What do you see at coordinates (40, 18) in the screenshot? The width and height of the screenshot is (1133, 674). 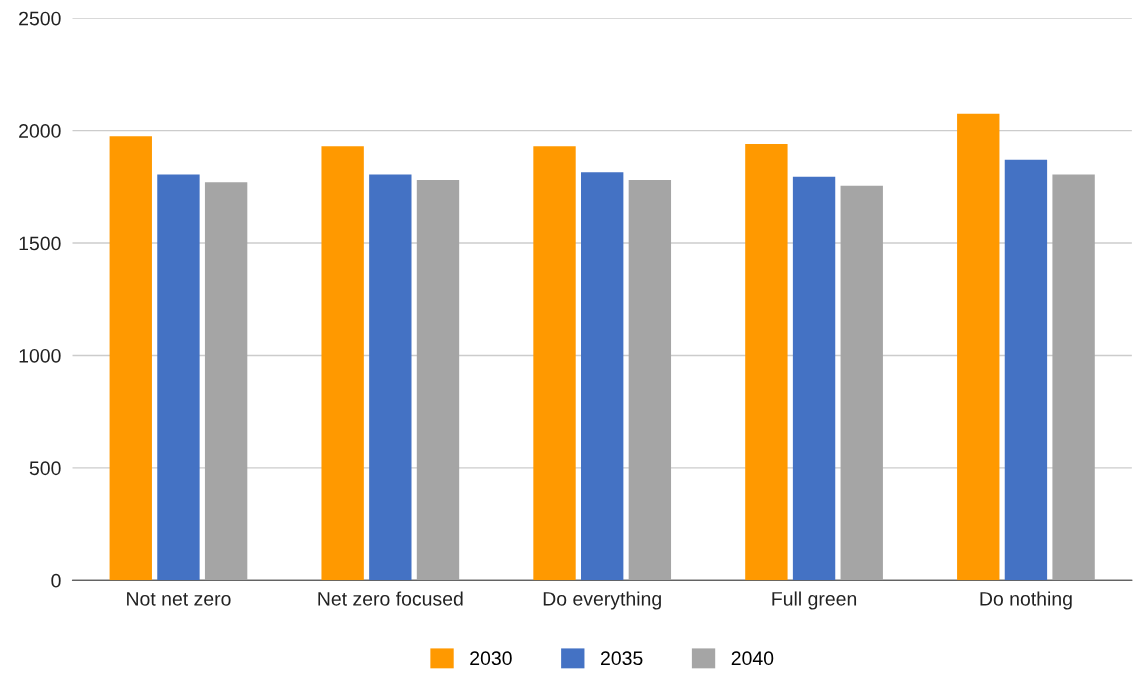 I see `y-tick-label: 2500` at bounding box center [40, 18].